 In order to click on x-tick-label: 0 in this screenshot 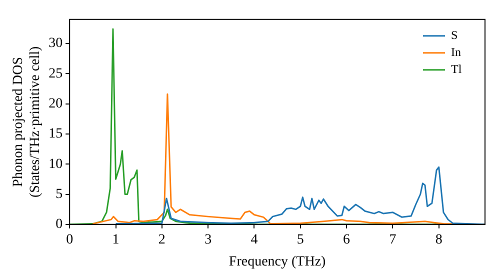, I will do `click(70, 240)`.